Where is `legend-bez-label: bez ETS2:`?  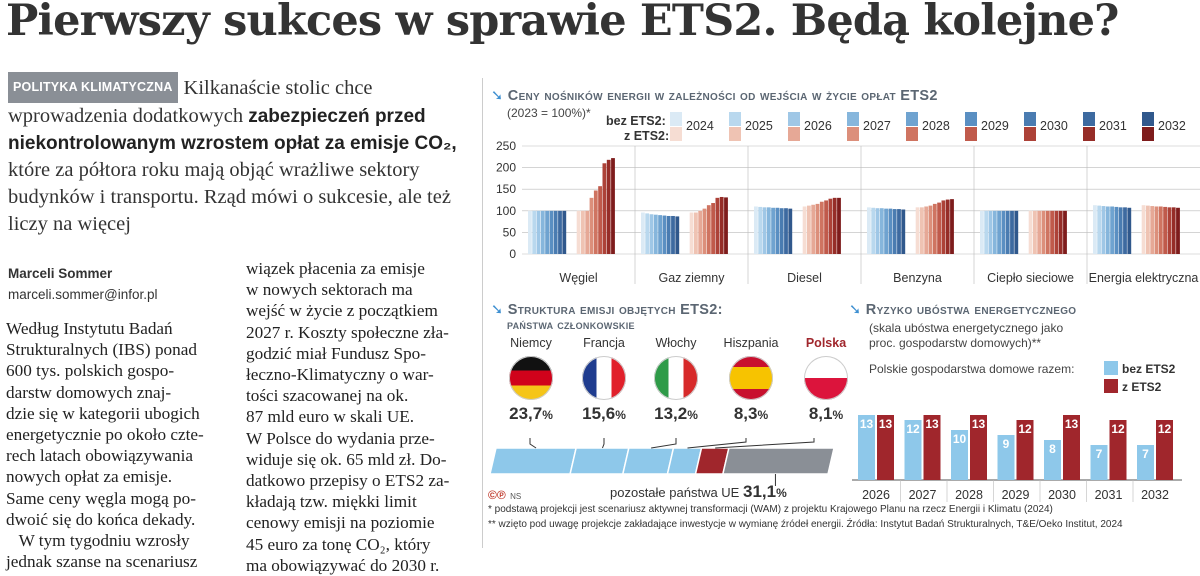 legend-bez-label: bez ETS2: is located at coordinates (636, 121).